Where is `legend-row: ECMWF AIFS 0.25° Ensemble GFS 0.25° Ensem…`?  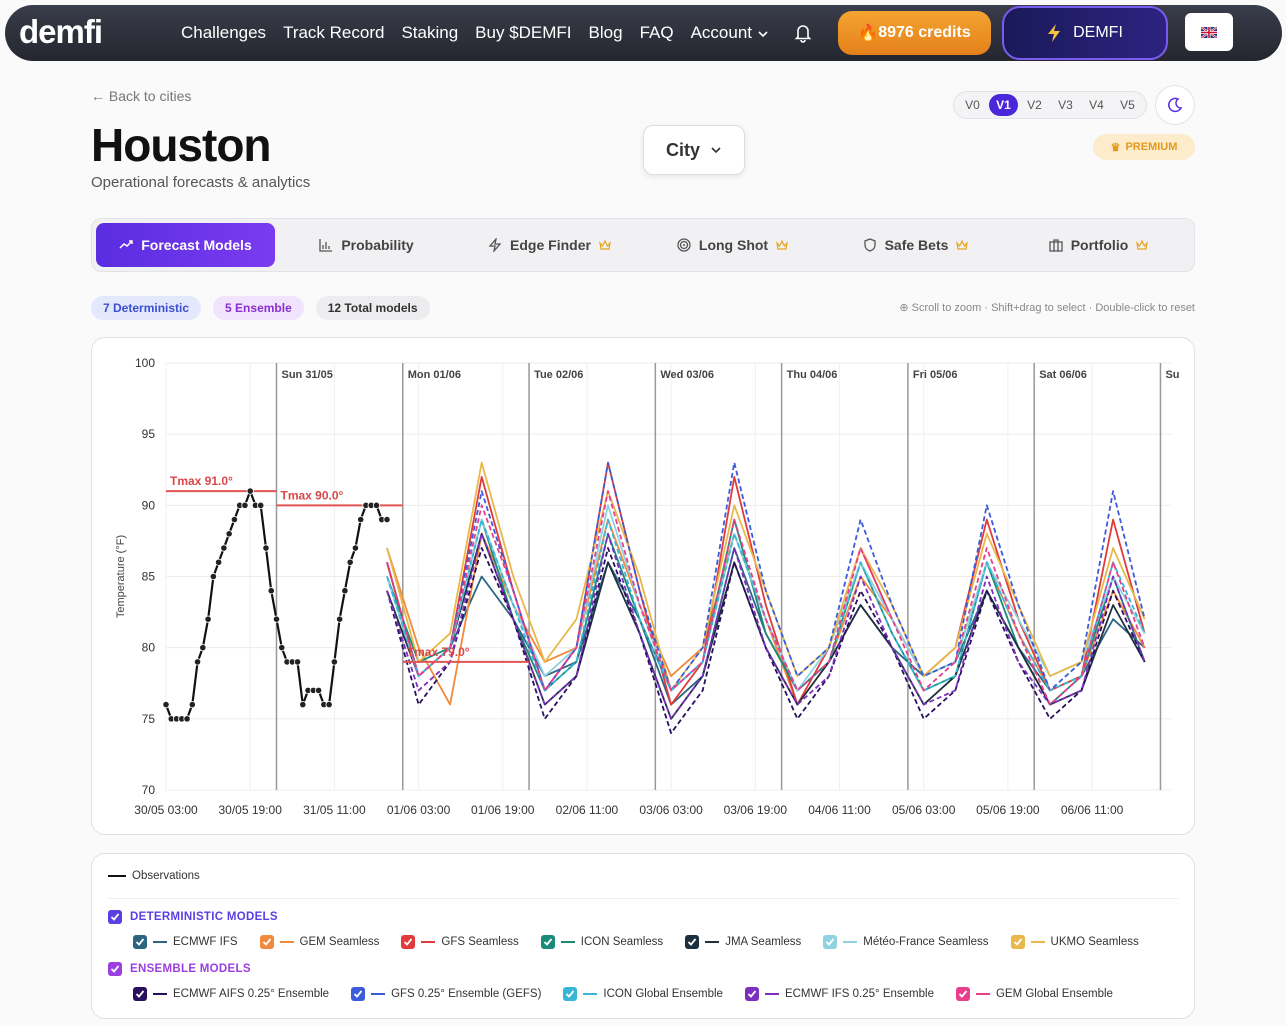 legend-row: ECMWF AIFS 0.25° Ensemble GFS 0.25° Ensem… is located at coordinates (623, 994).